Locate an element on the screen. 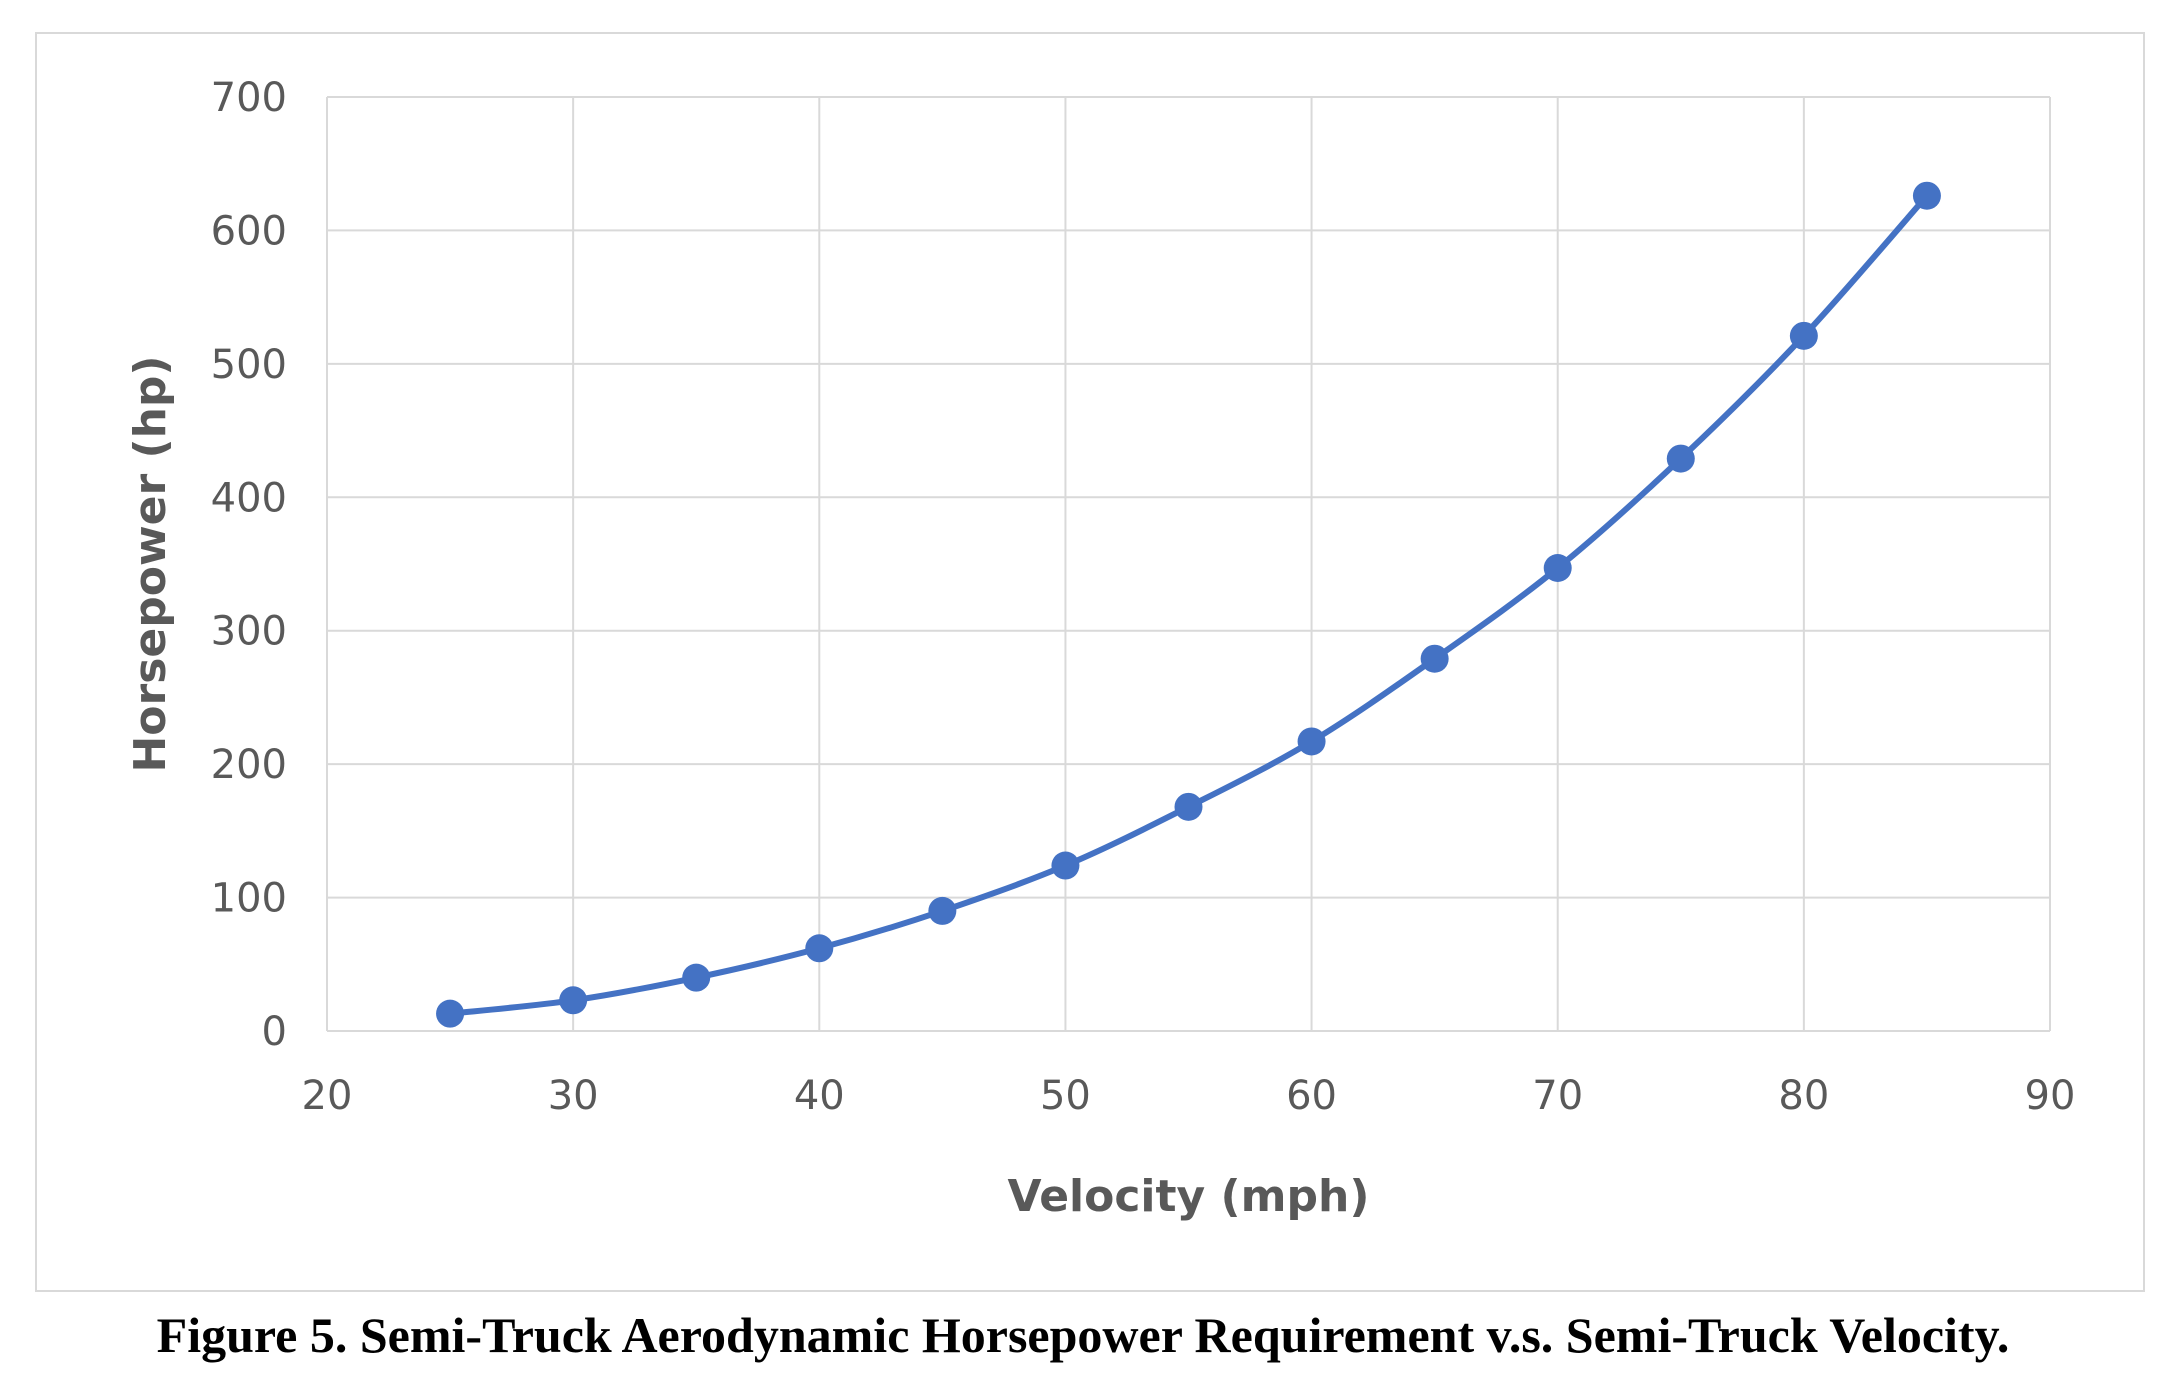 This screenshot has width=2166, height=1386. x-tick-label: 60 is located at coordinates (1311, 1096).